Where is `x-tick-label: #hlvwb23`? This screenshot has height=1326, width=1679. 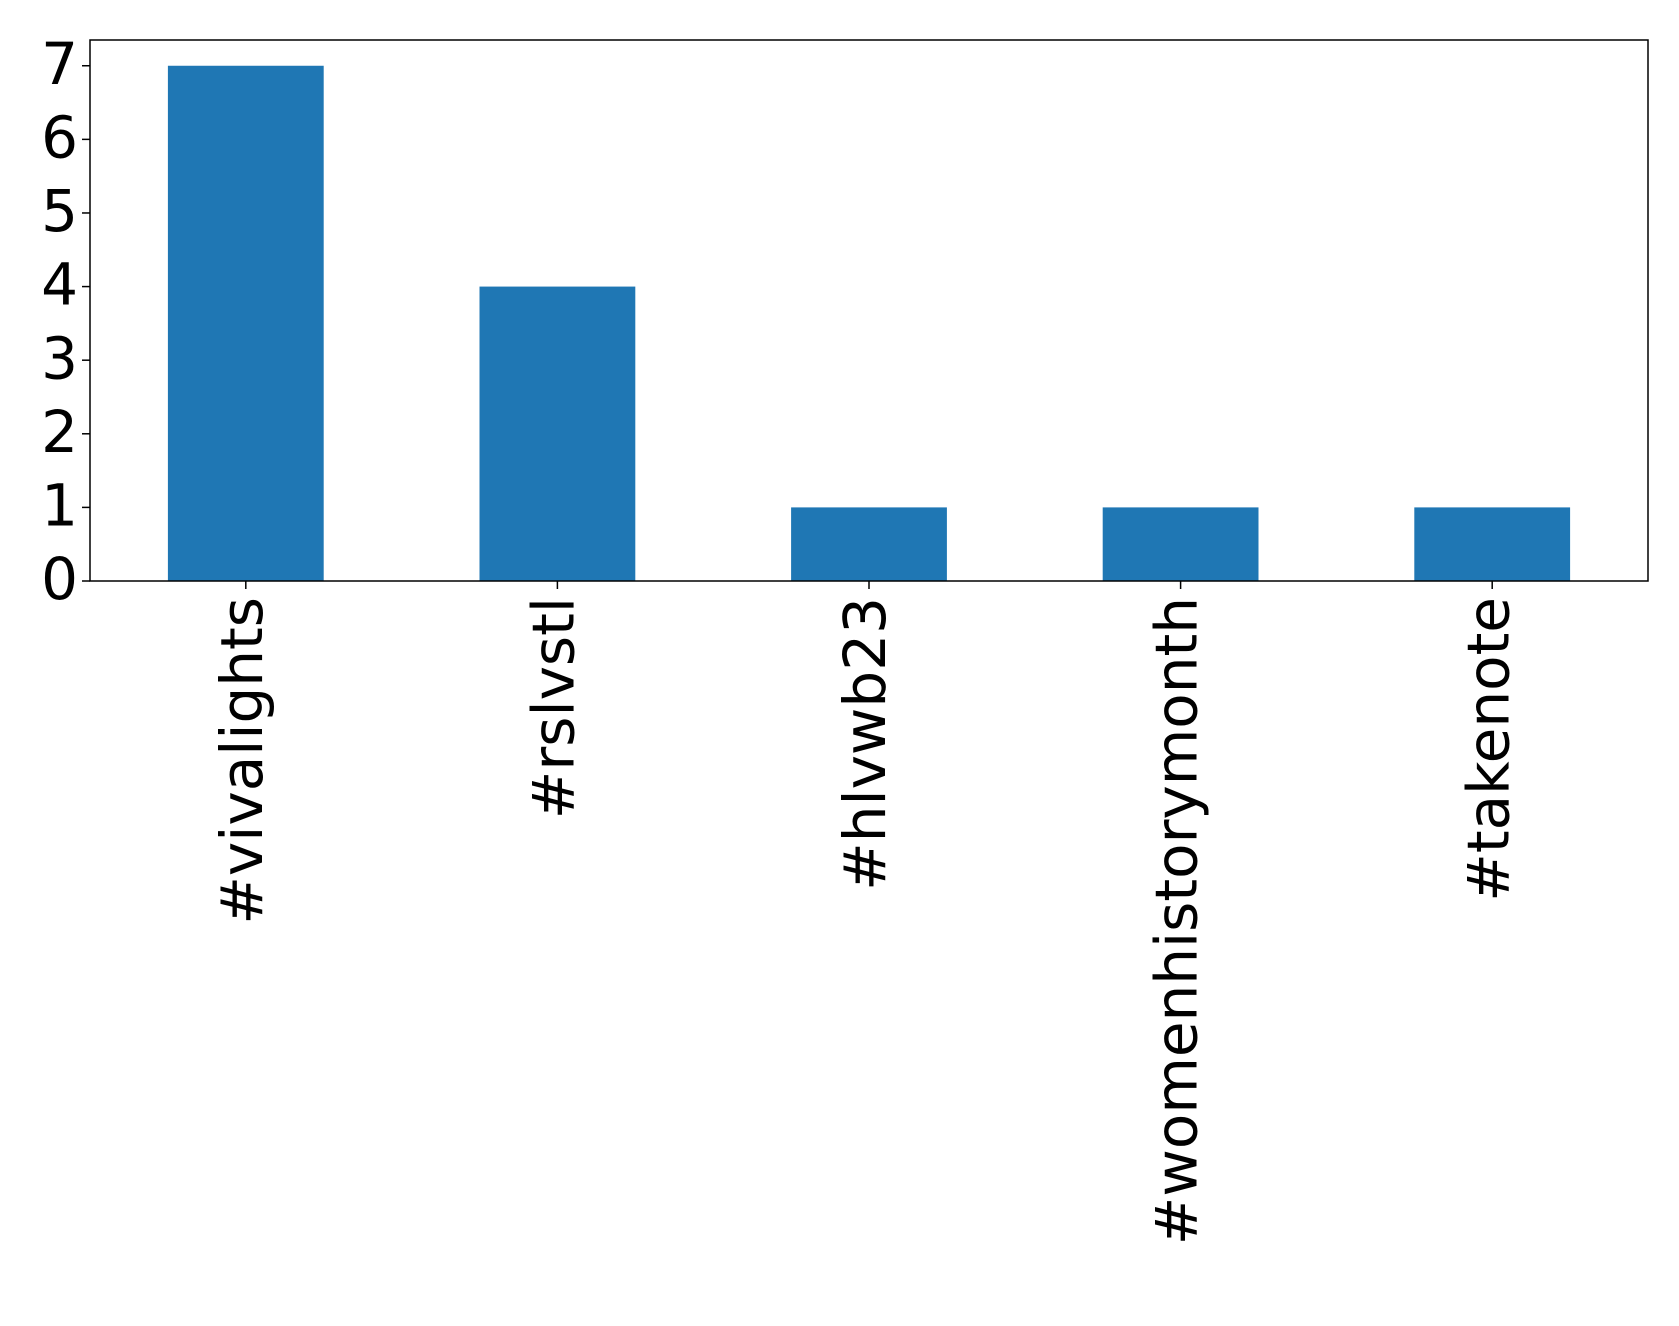
x-tick-label: #hlvwb23 is located at coordinates (865, 744).